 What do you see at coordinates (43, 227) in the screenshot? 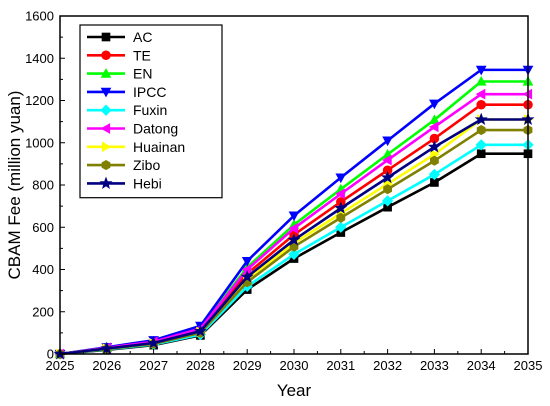
I see `y-tick-label: 600` at bounding box center [43, 227].